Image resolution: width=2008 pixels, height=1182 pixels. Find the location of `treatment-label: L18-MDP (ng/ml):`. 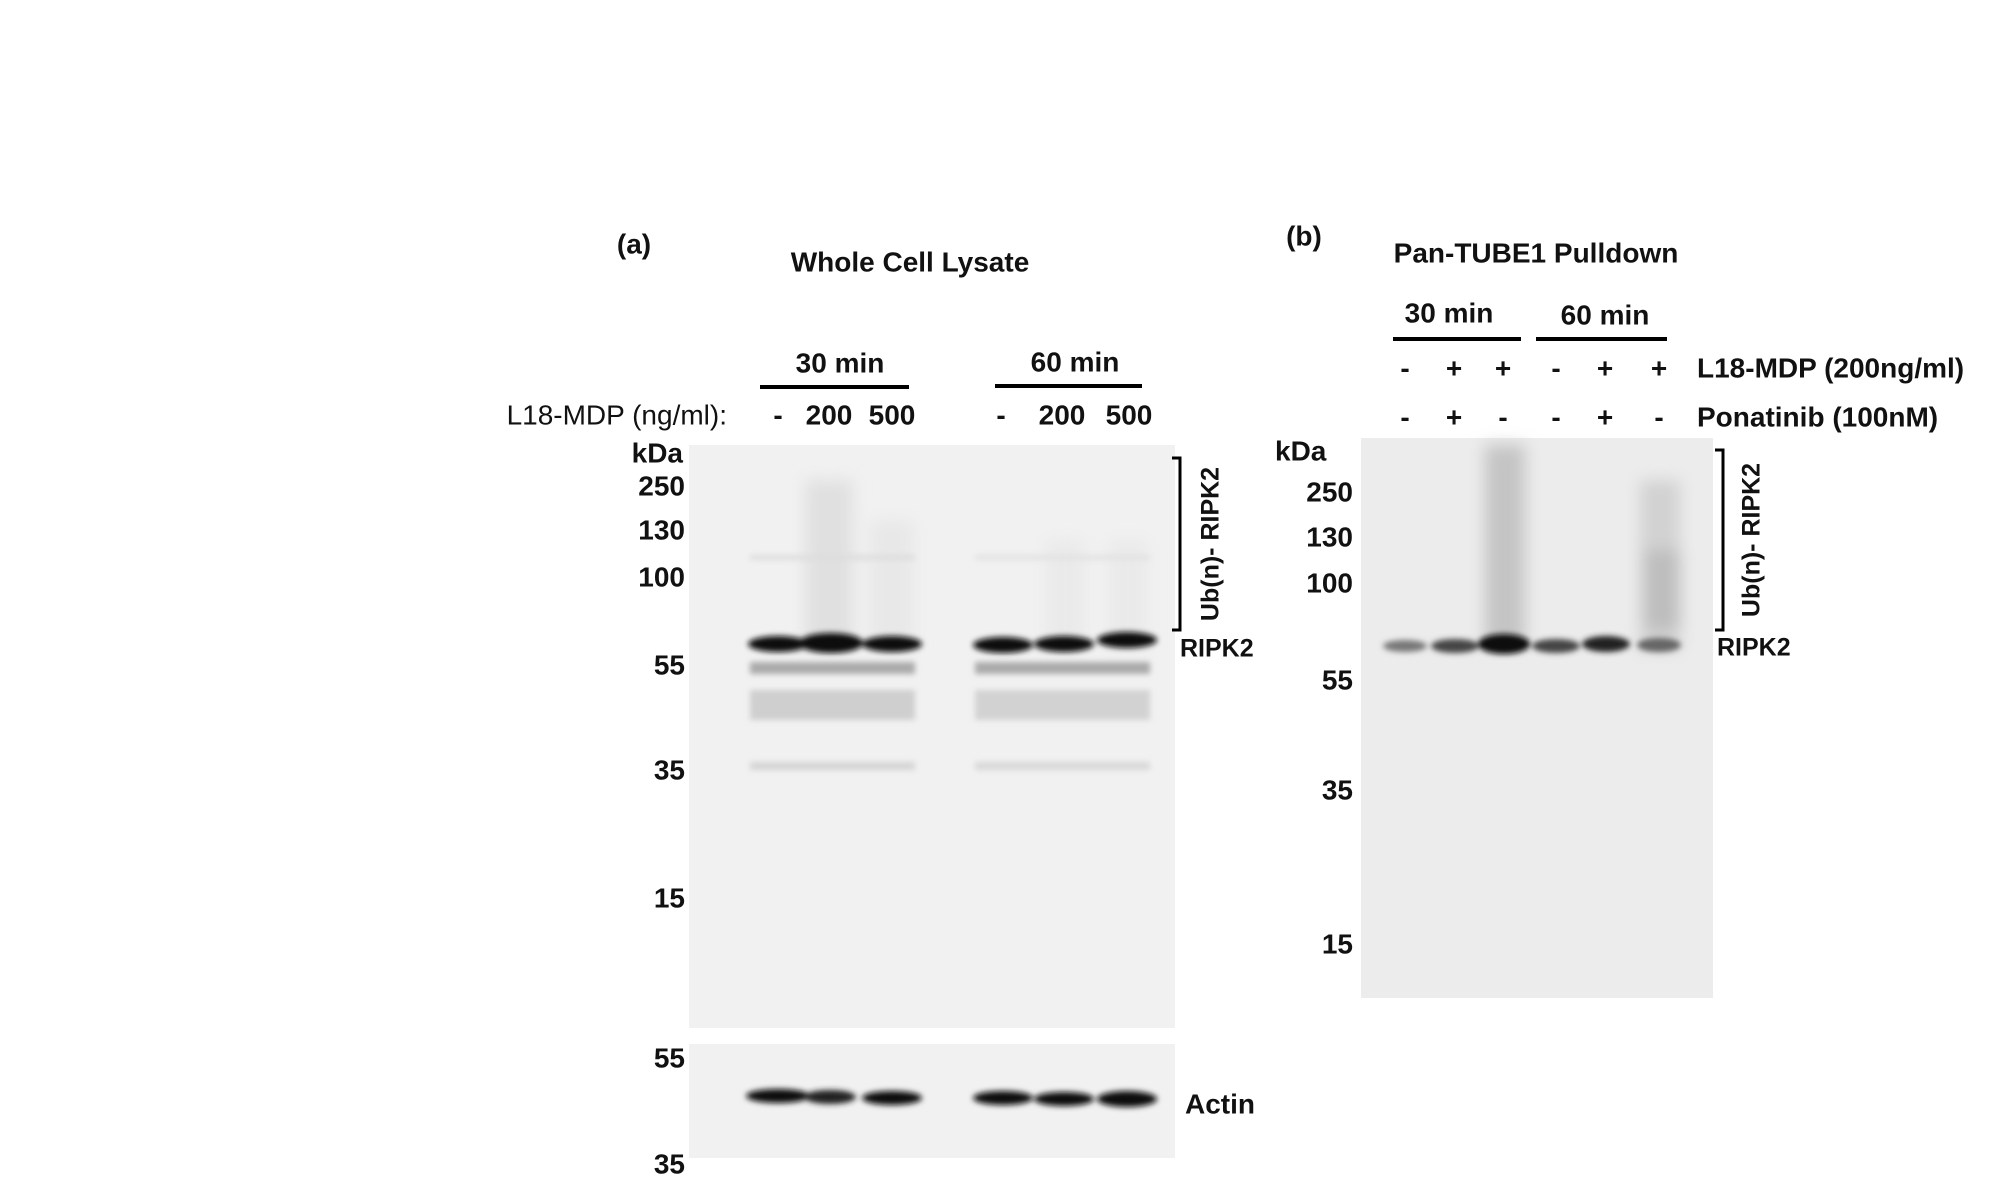

treatment-label: L18-MDP (ng/ml): is located at coordinates (617, 414).